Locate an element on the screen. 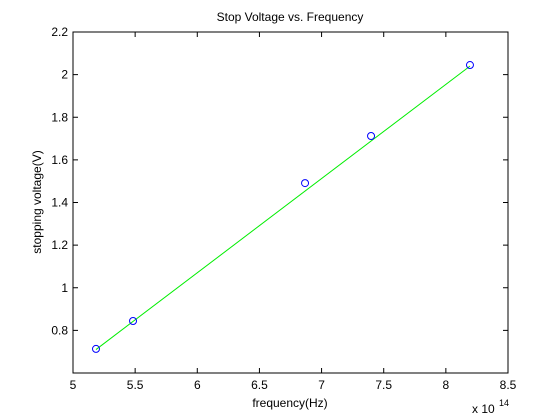  y-tick-label: 2.2 is located at coordinates (59, 32).